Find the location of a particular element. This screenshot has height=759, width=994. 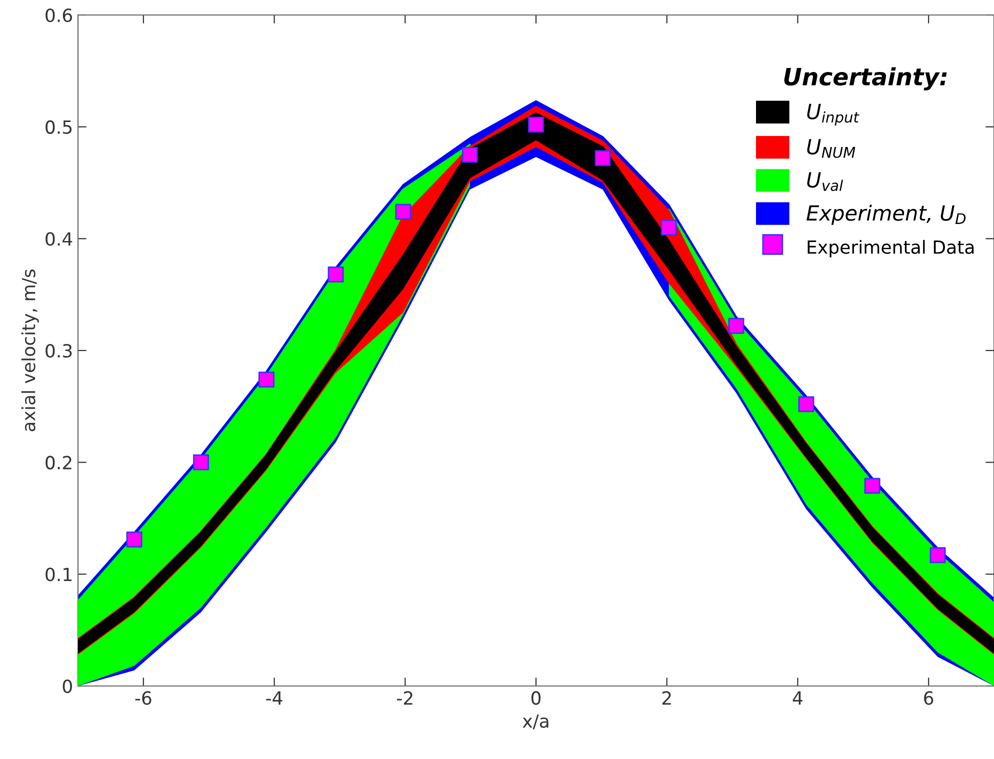

y-tick-label: 0.3 is located at coordinates (59, 351).